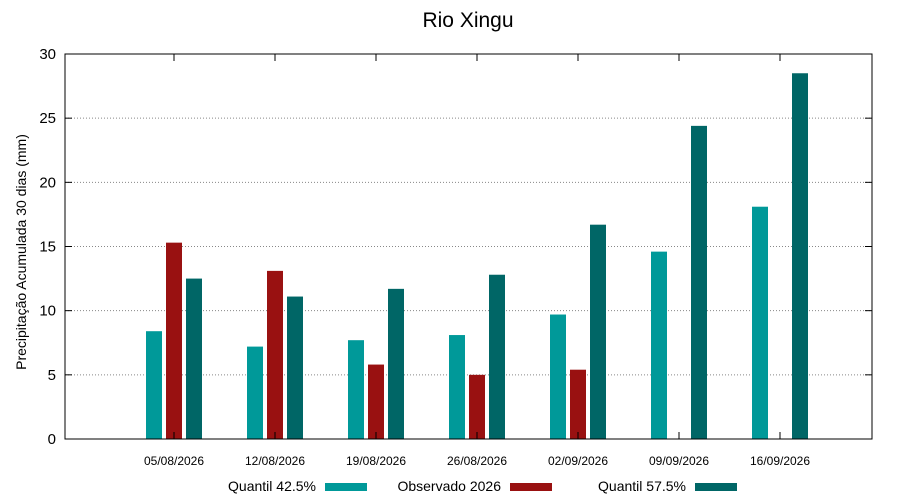  I want to click on x-tick-label: 05/08/2026, so click(174, 461).